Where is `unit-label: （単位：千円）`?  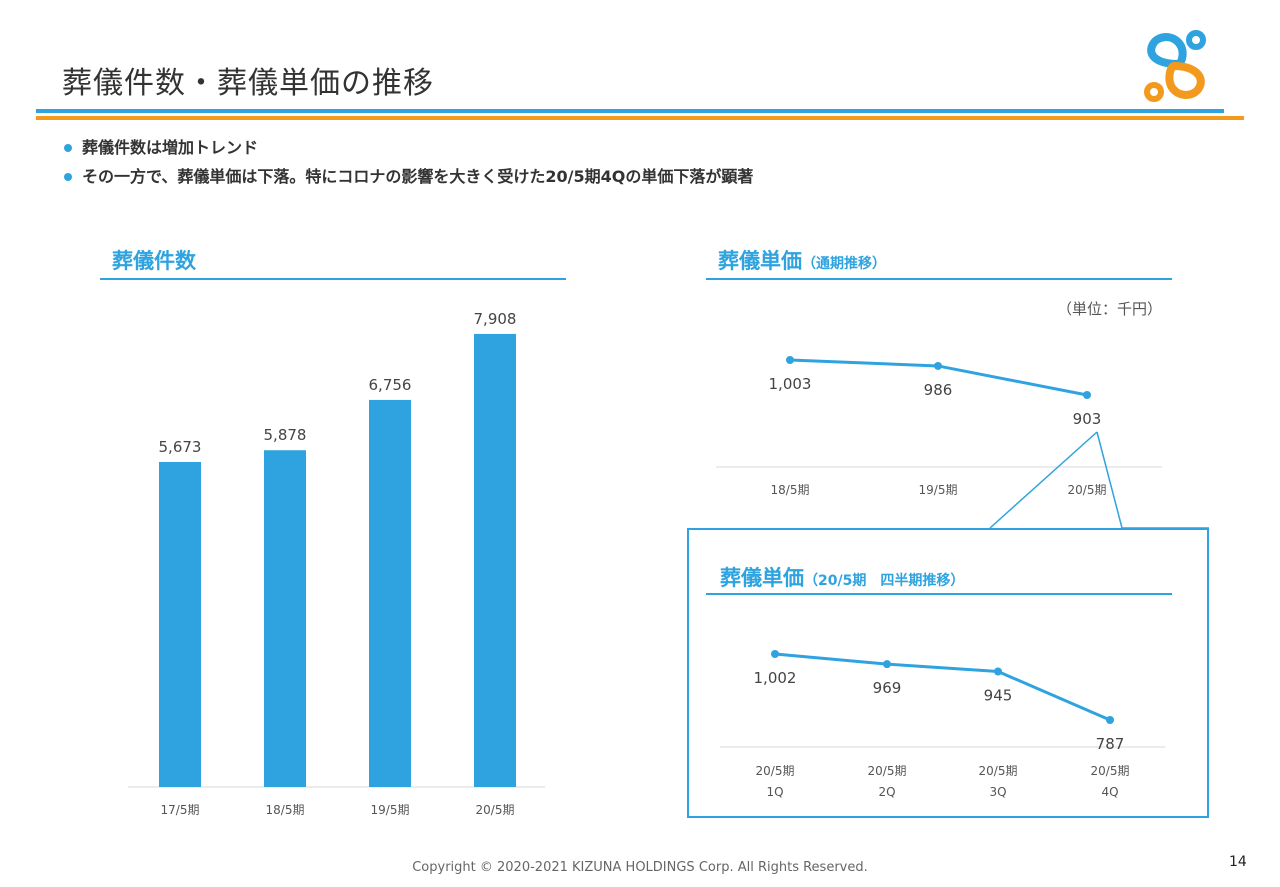
unit-label: （単位：千円） is located at coordinates (1110, 309).